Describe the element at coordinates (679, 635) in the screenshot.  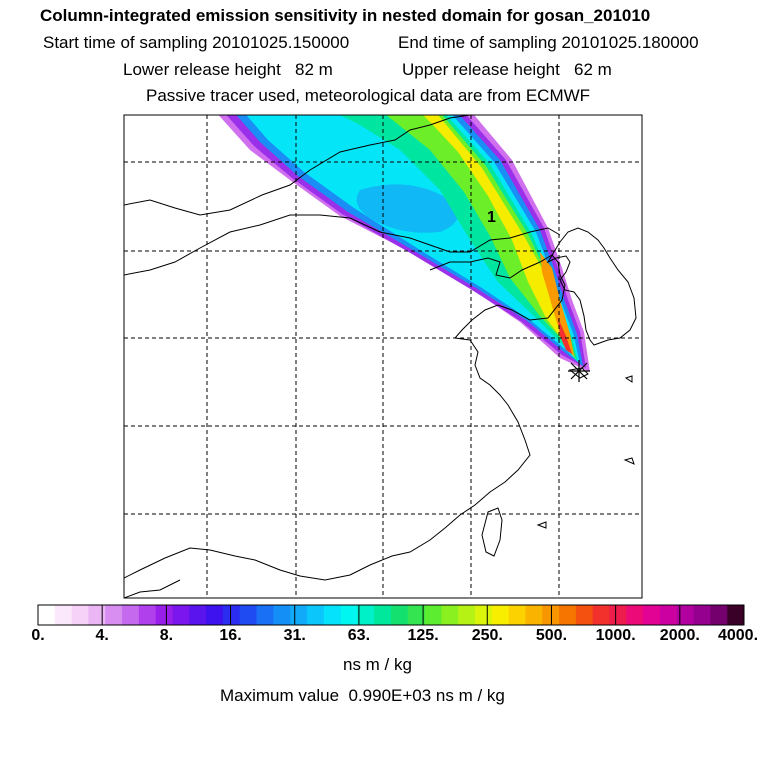
I see `colorbar-tick-label: 2000.` at that location.